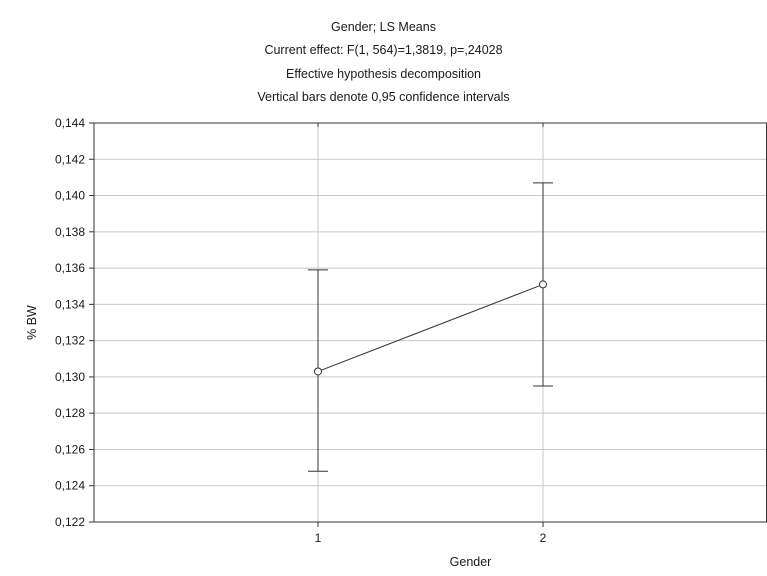 This screenshot has width=767, height=576. Describe the element at coordinates (32, 322) in the screenshot. I see `y-axis-label: % BW` at that location.